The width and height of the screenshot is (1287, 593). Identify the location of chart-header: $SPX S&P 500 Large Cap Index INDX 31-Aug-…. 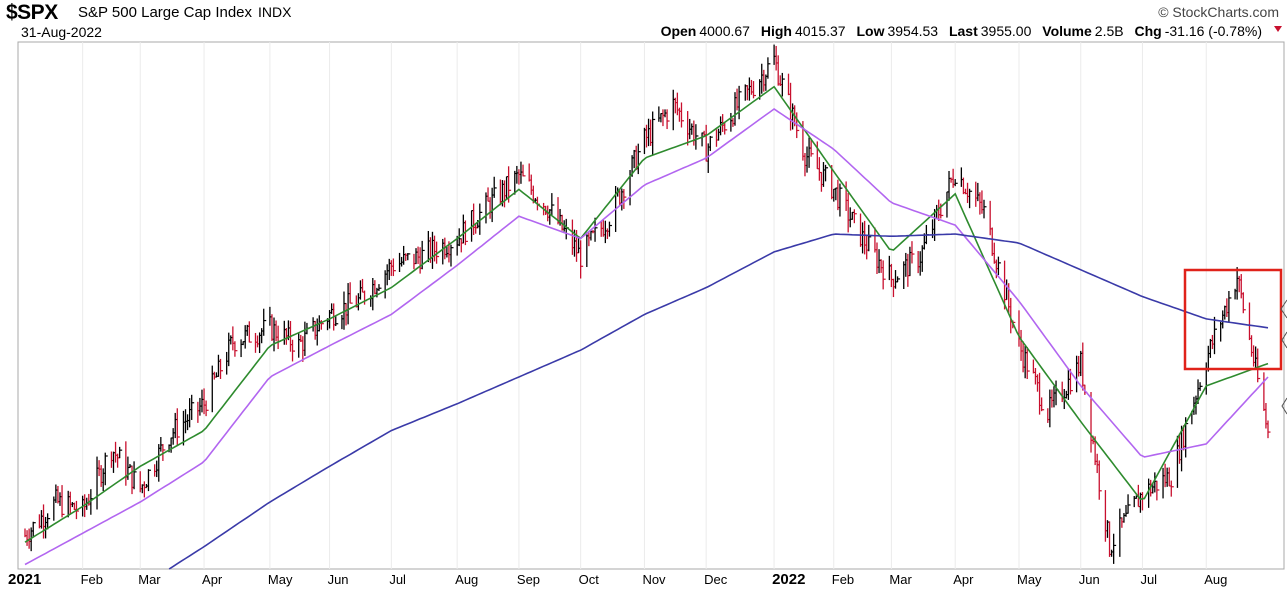
(643, 21).